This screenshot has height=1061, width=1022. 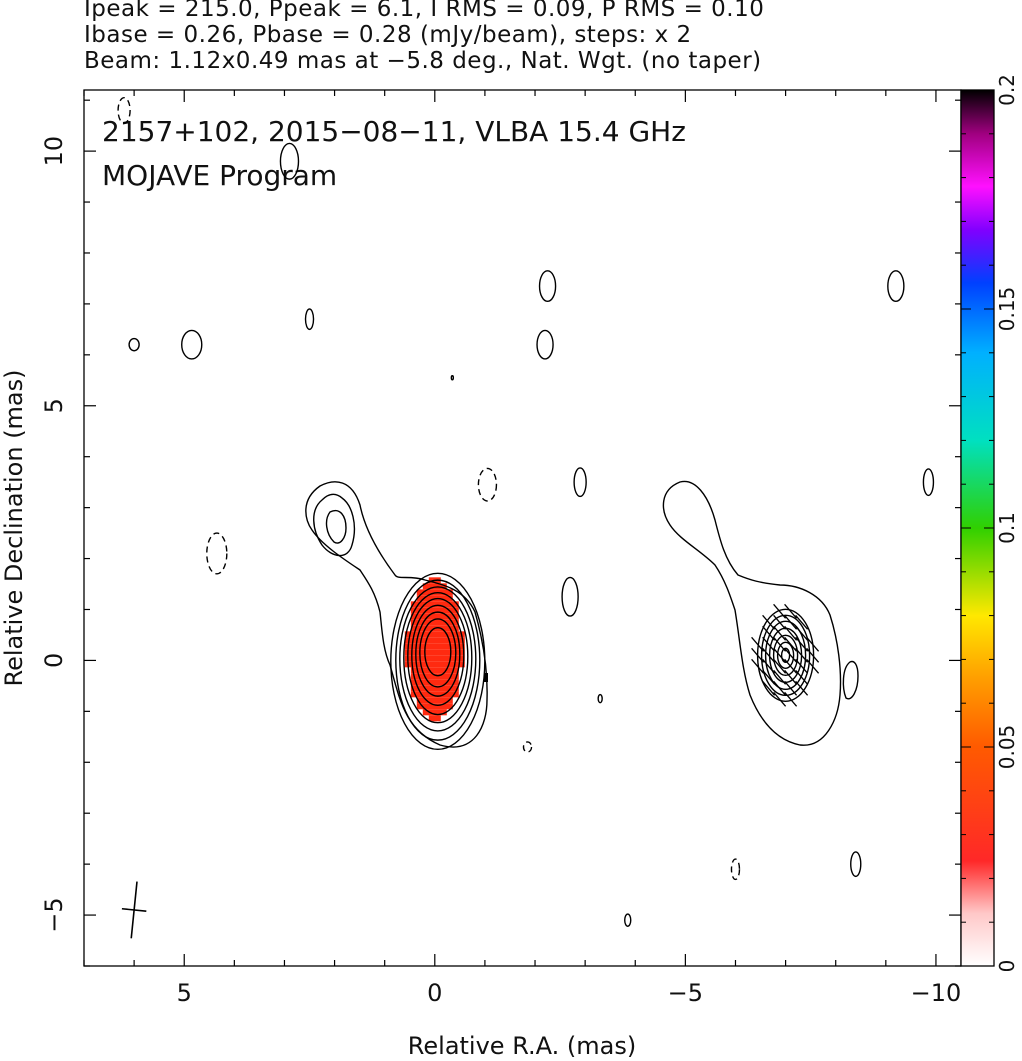 I want to click on polarization-contours, so click(x=785, y=655).